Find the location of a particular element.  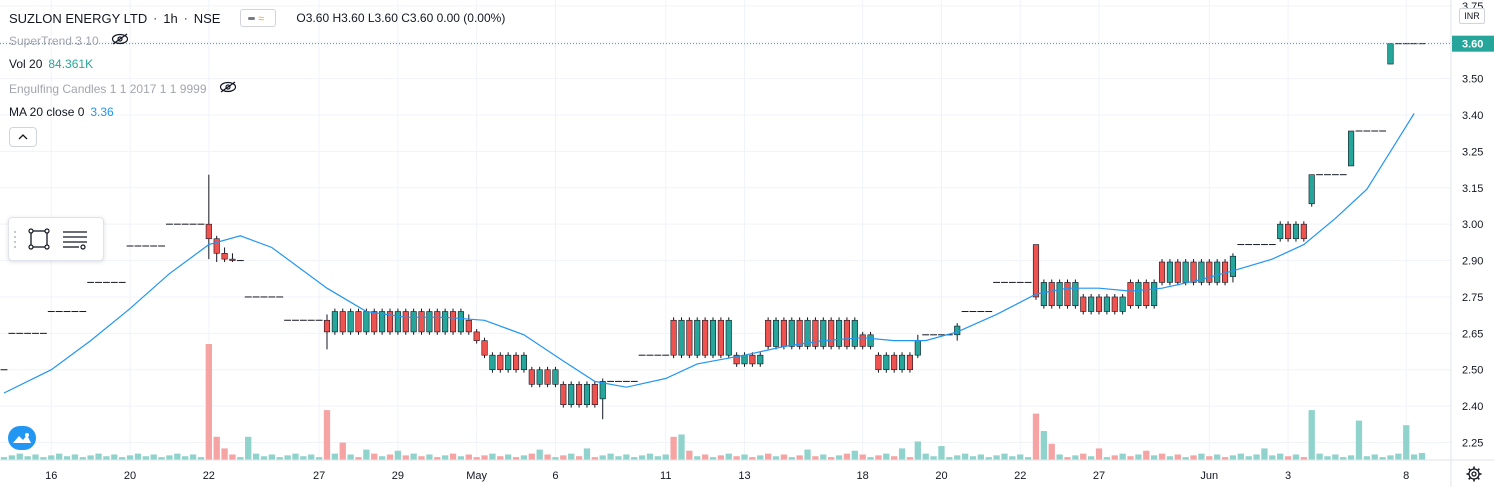

price-tick-label: 3.40 is located at coordinates (1472, 116).